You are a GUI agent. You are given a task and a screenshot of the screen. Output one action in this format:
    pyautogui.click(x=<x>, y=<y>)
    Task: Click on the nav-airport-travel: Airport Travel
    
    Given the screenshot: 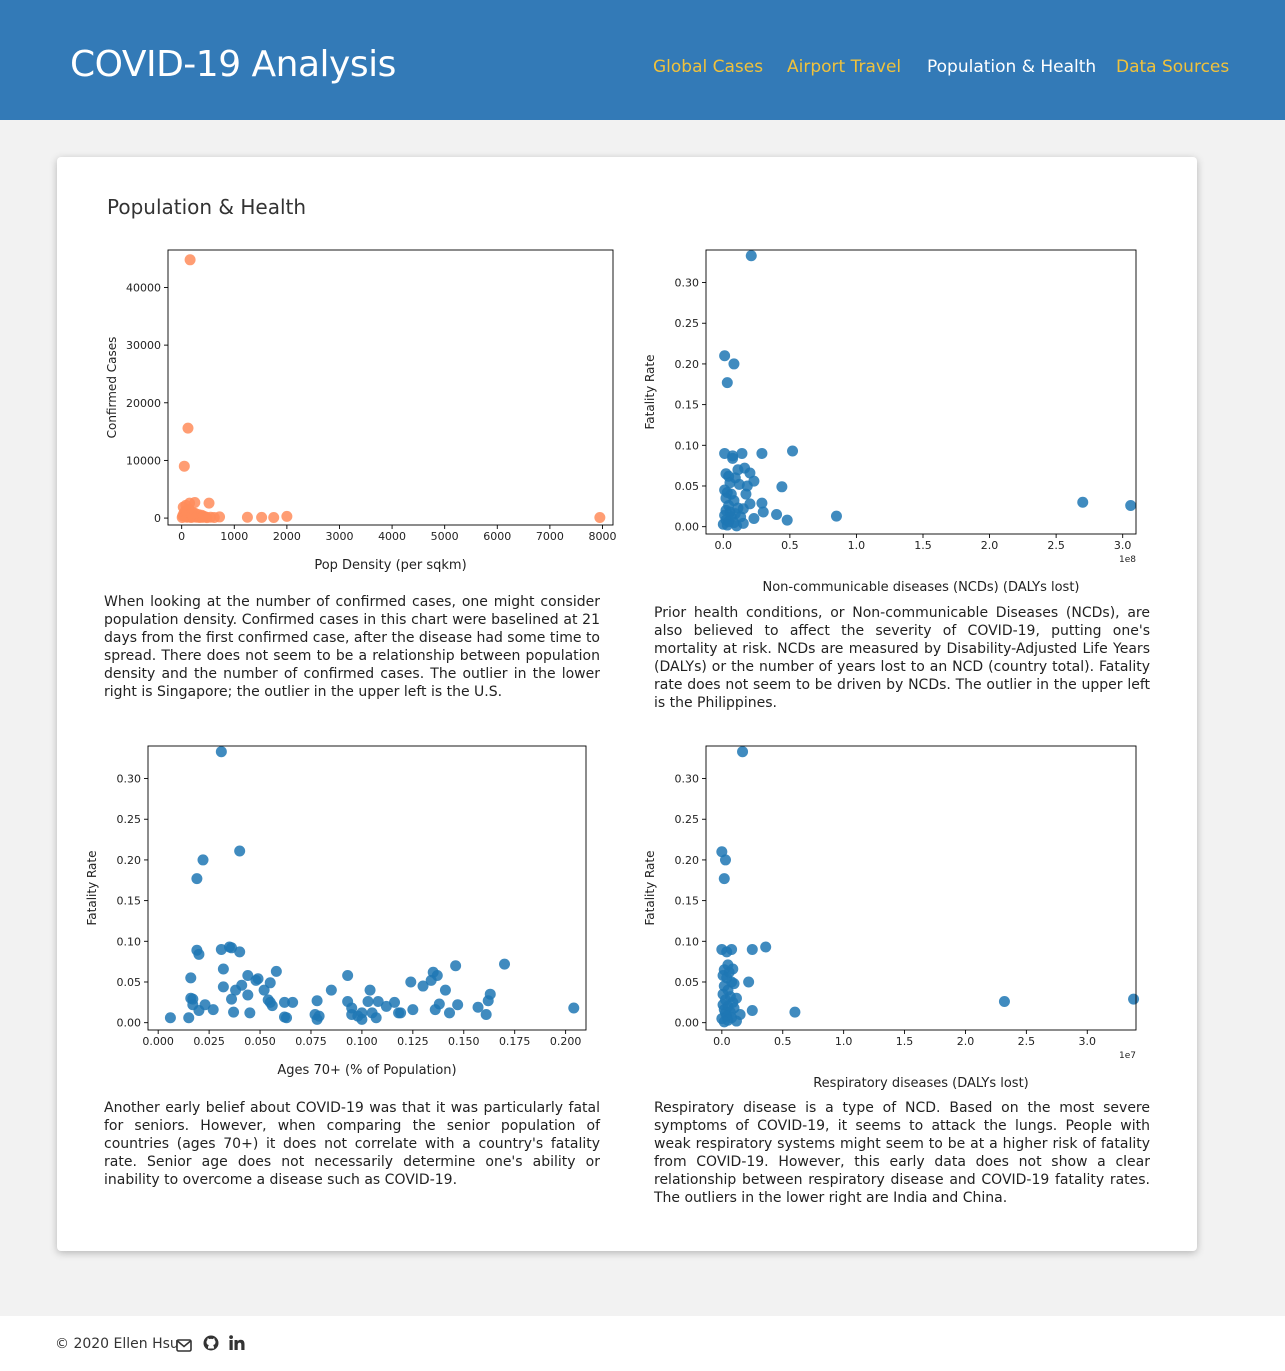 What is the action you would take?
    pyautogui.click(x=844, y=67)
    